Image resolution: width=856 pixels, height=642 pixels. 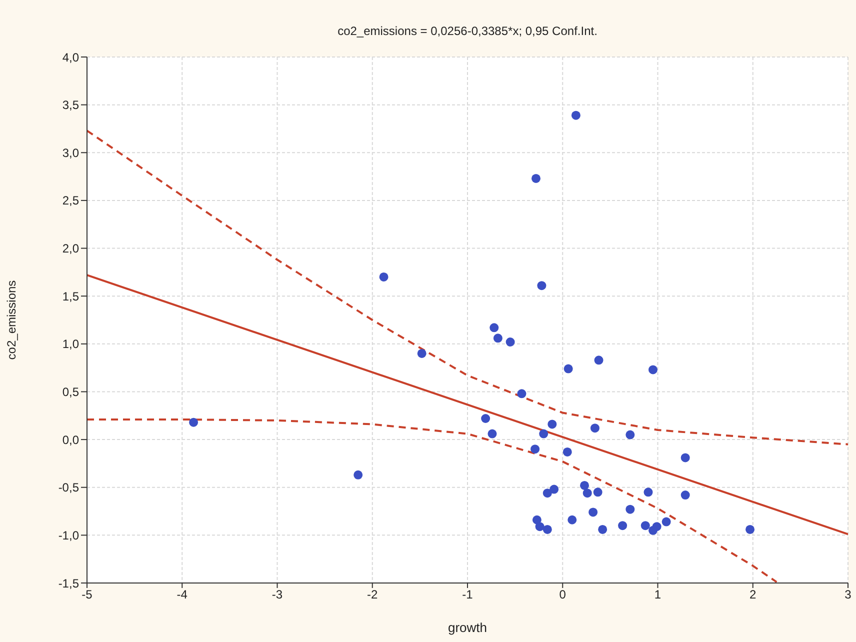 I want to click on x-tick-label: -3, so click(x=277, y=595).